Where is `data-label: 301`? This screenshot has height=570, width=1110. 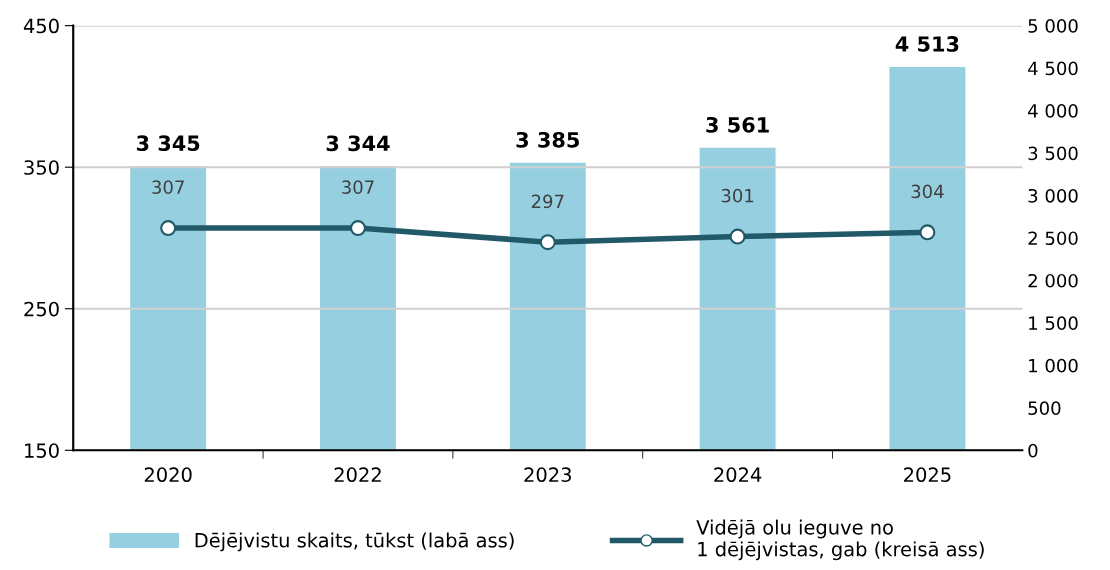 data-label: 301 is located at coordinates (737, 195).